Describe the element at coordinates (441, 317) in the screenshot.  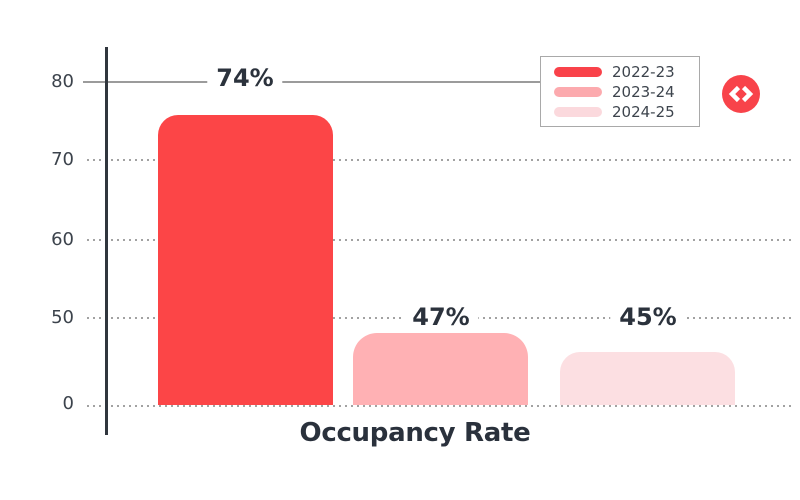
I see `value-label-2023-24: 47%` at that location.